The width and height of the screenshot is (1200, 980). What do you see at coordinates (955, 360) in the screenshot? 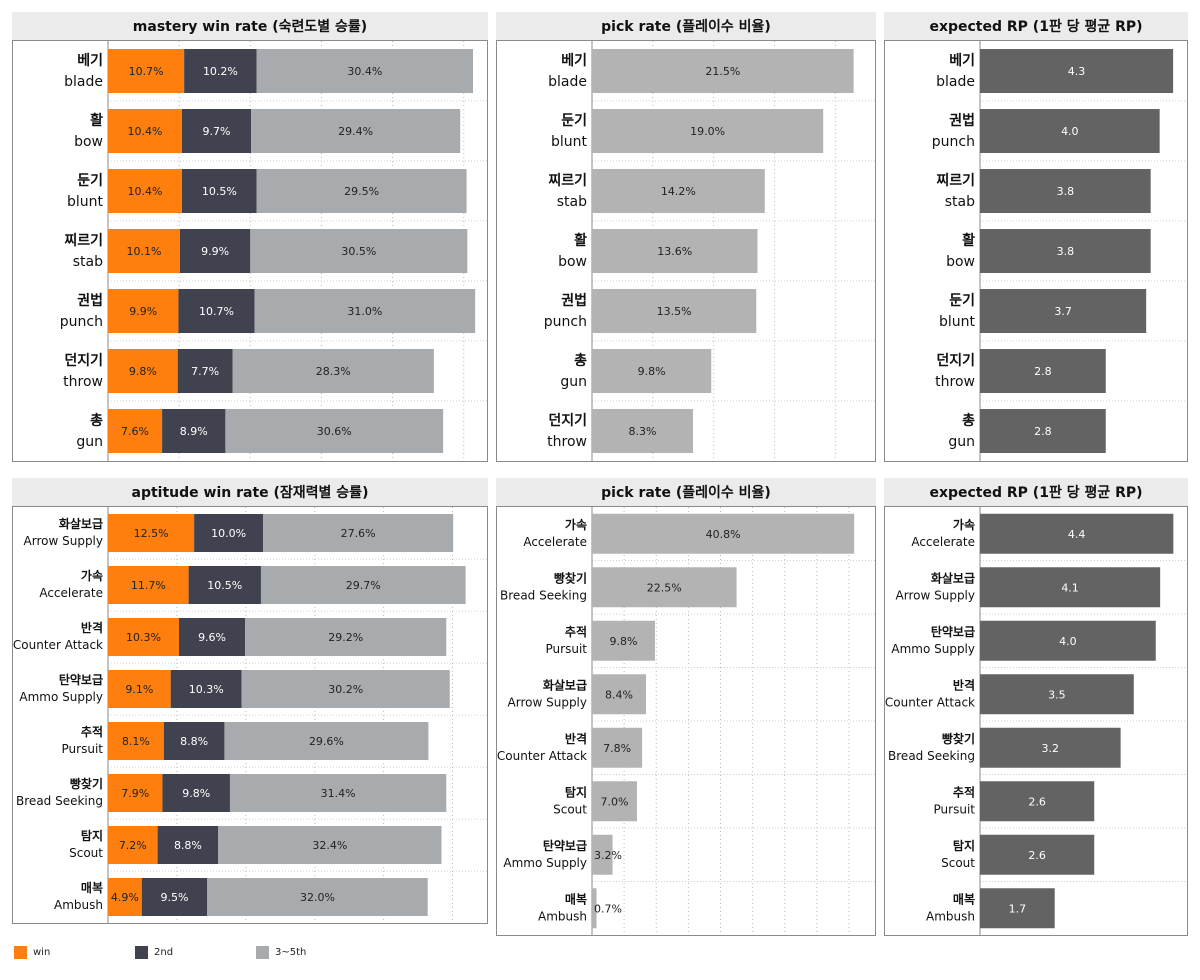
I see `mastery-rp-tick-label-ko-throw: 던지기` at bounding box center [955, 360].